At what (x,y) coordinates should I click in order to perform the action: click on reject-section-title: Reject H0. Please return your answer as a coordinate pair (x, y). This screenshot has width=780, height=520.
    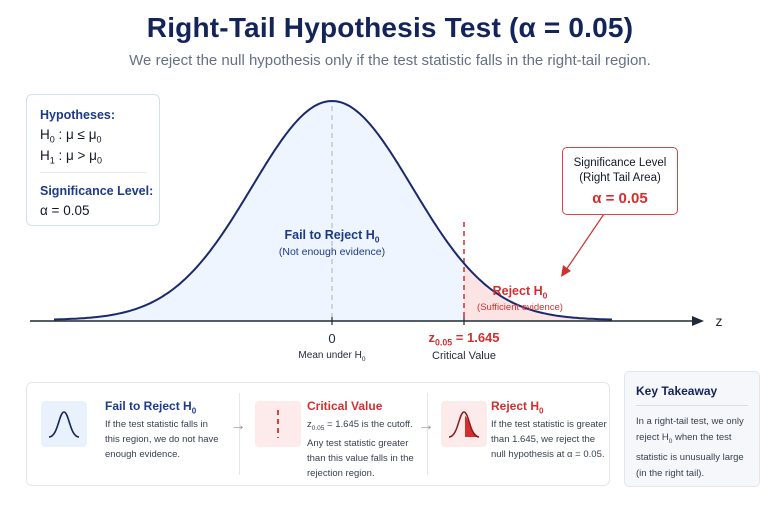
    Looking at the image, I should click on (517, 407).